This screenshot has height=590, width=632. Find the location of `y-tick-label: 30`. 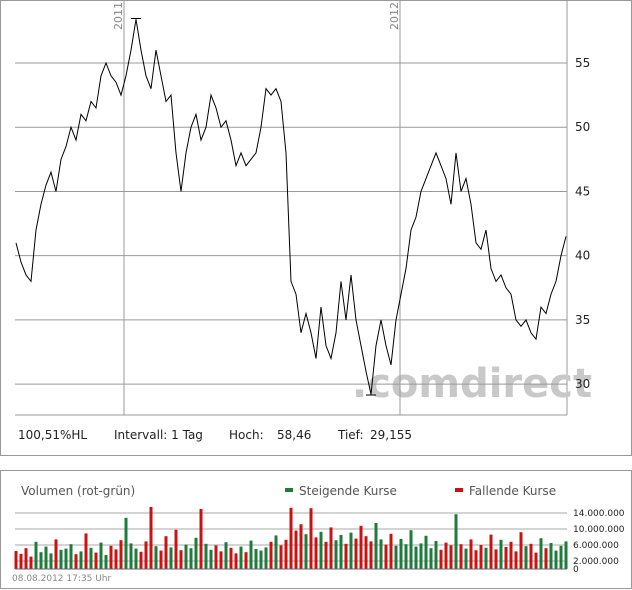

y-tick-label: 30 is located at coordinates (582, 384).